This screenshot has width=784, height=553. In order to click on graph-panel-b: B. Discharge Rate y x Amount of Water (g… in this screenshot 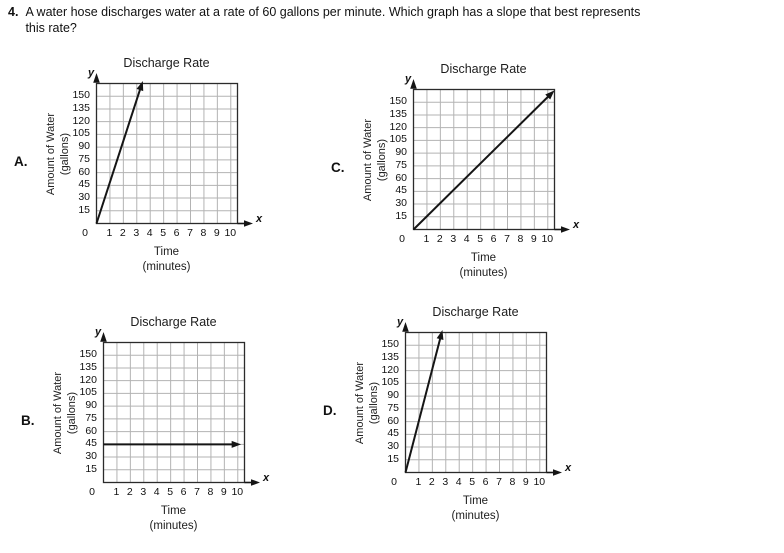, I will do `click(162, 426)`.